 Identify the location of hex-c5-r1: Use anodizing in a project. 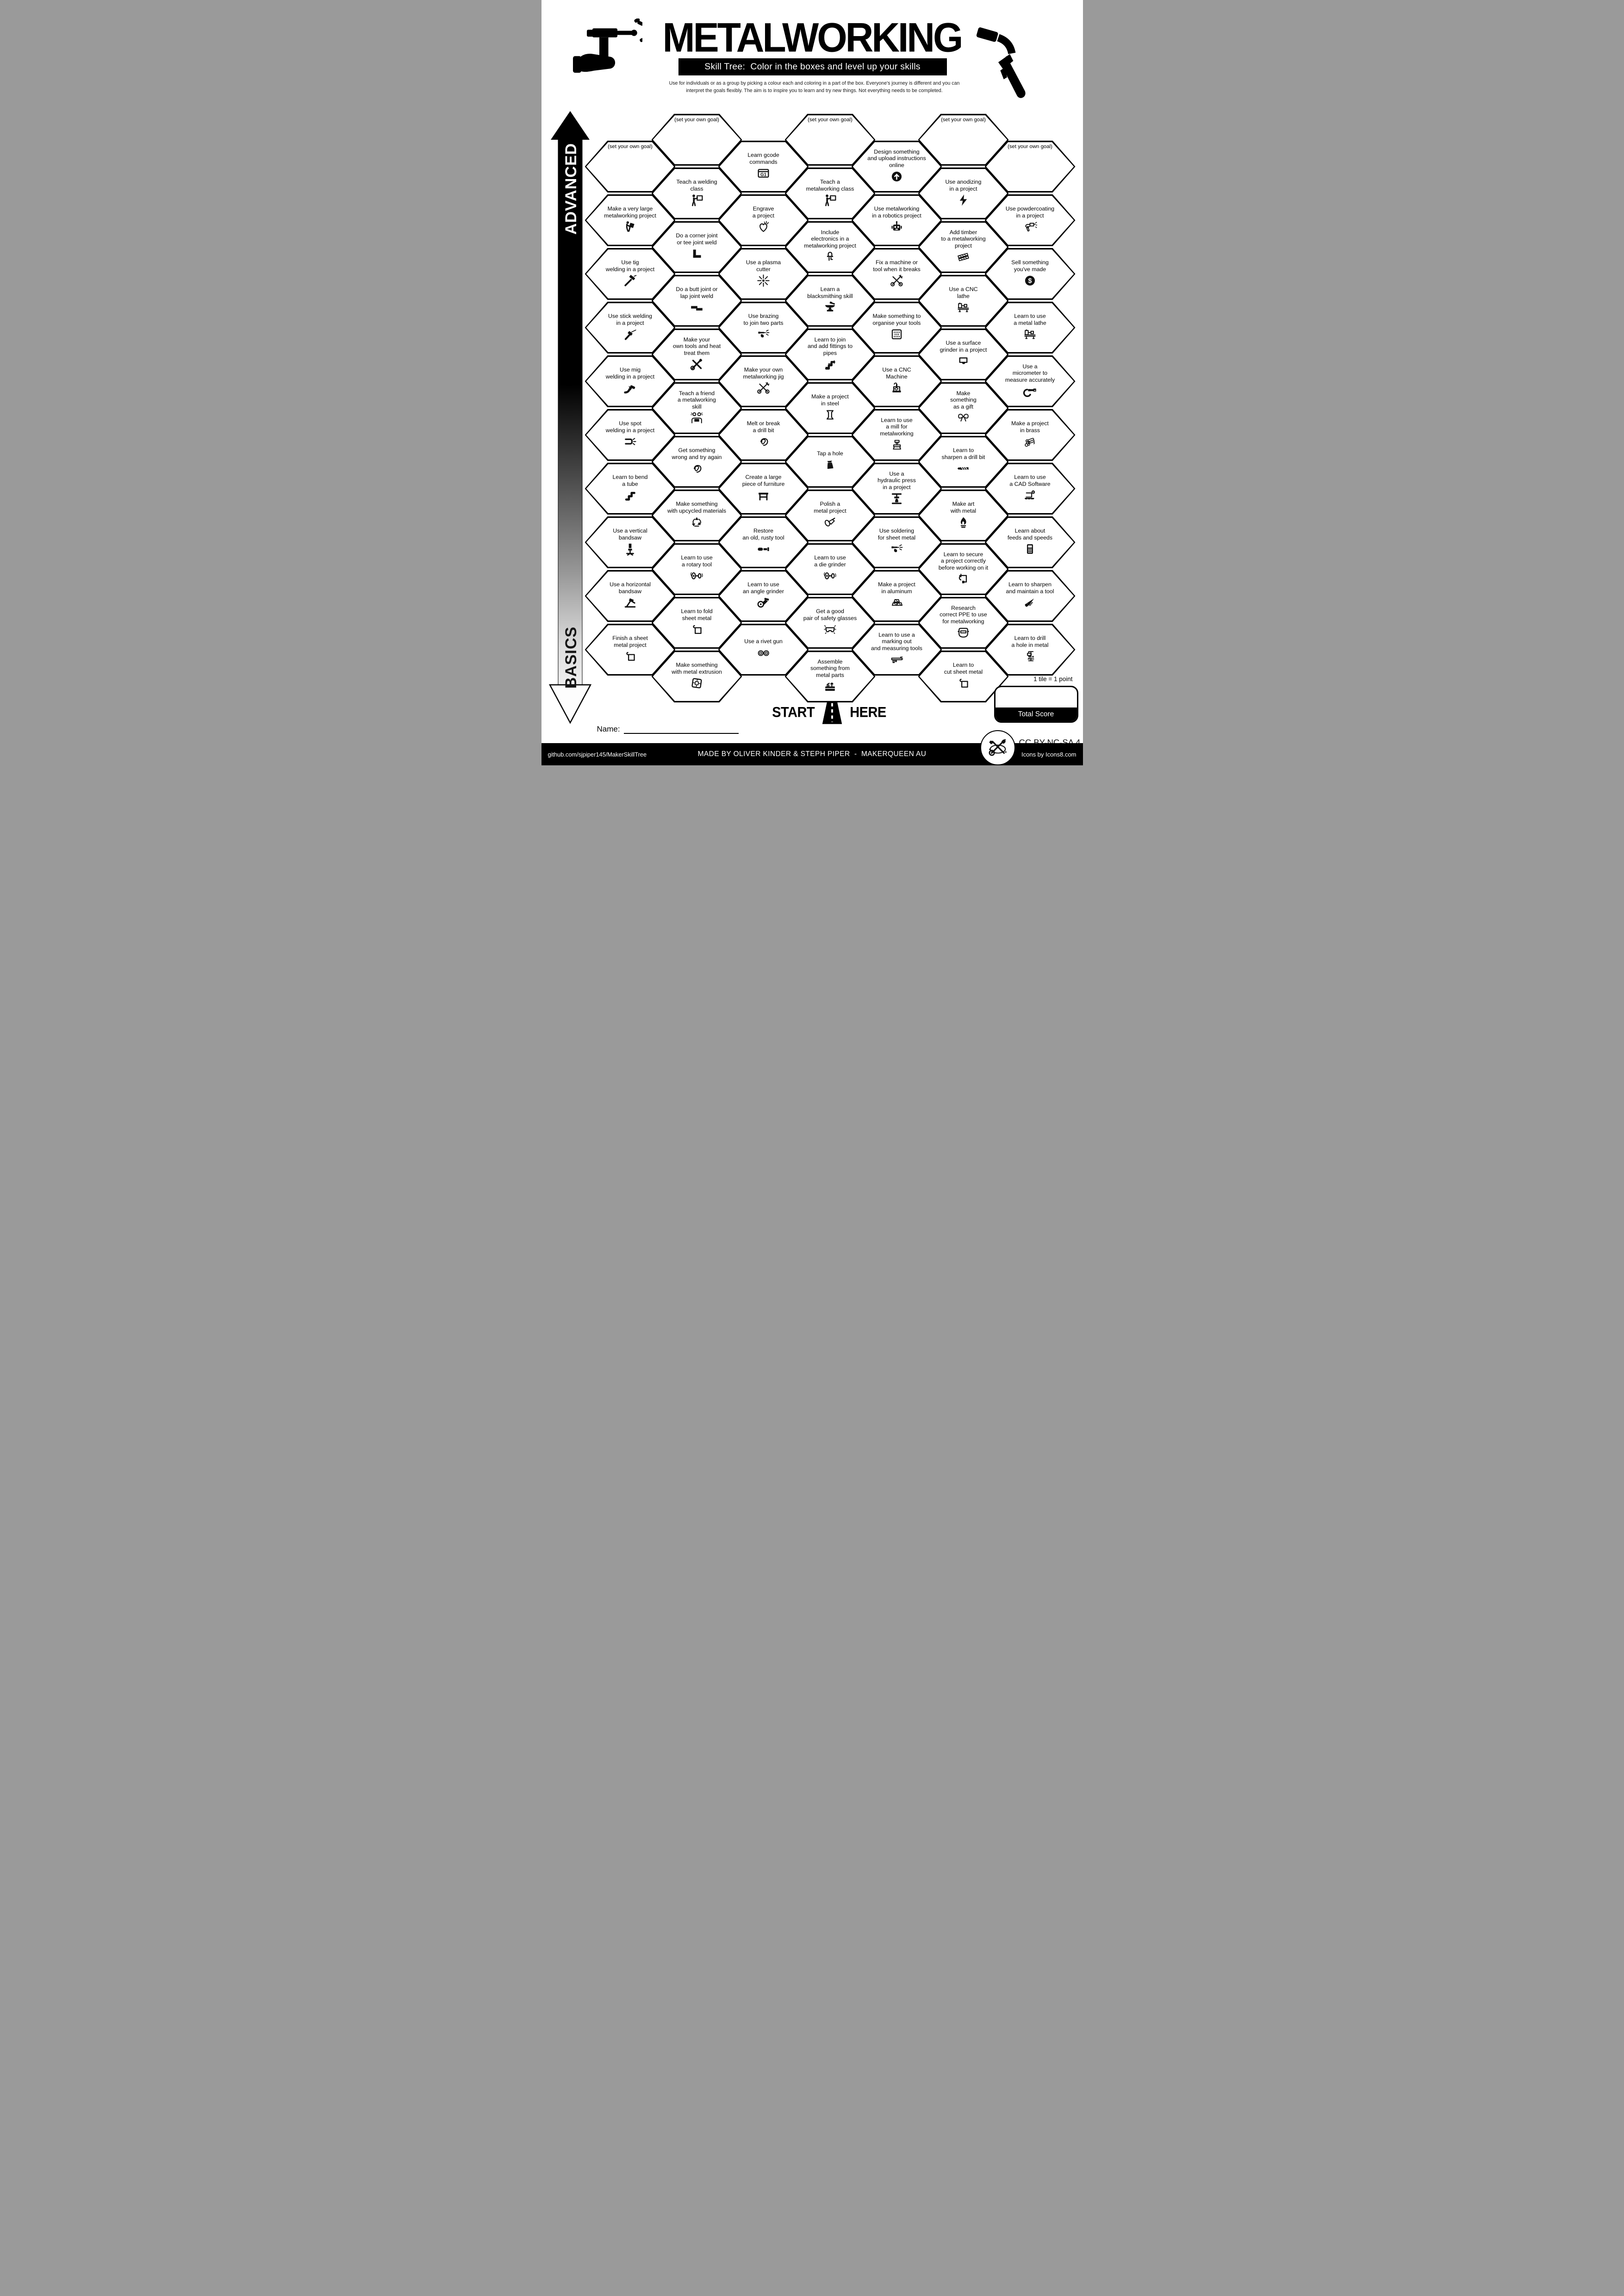
(963, 194).